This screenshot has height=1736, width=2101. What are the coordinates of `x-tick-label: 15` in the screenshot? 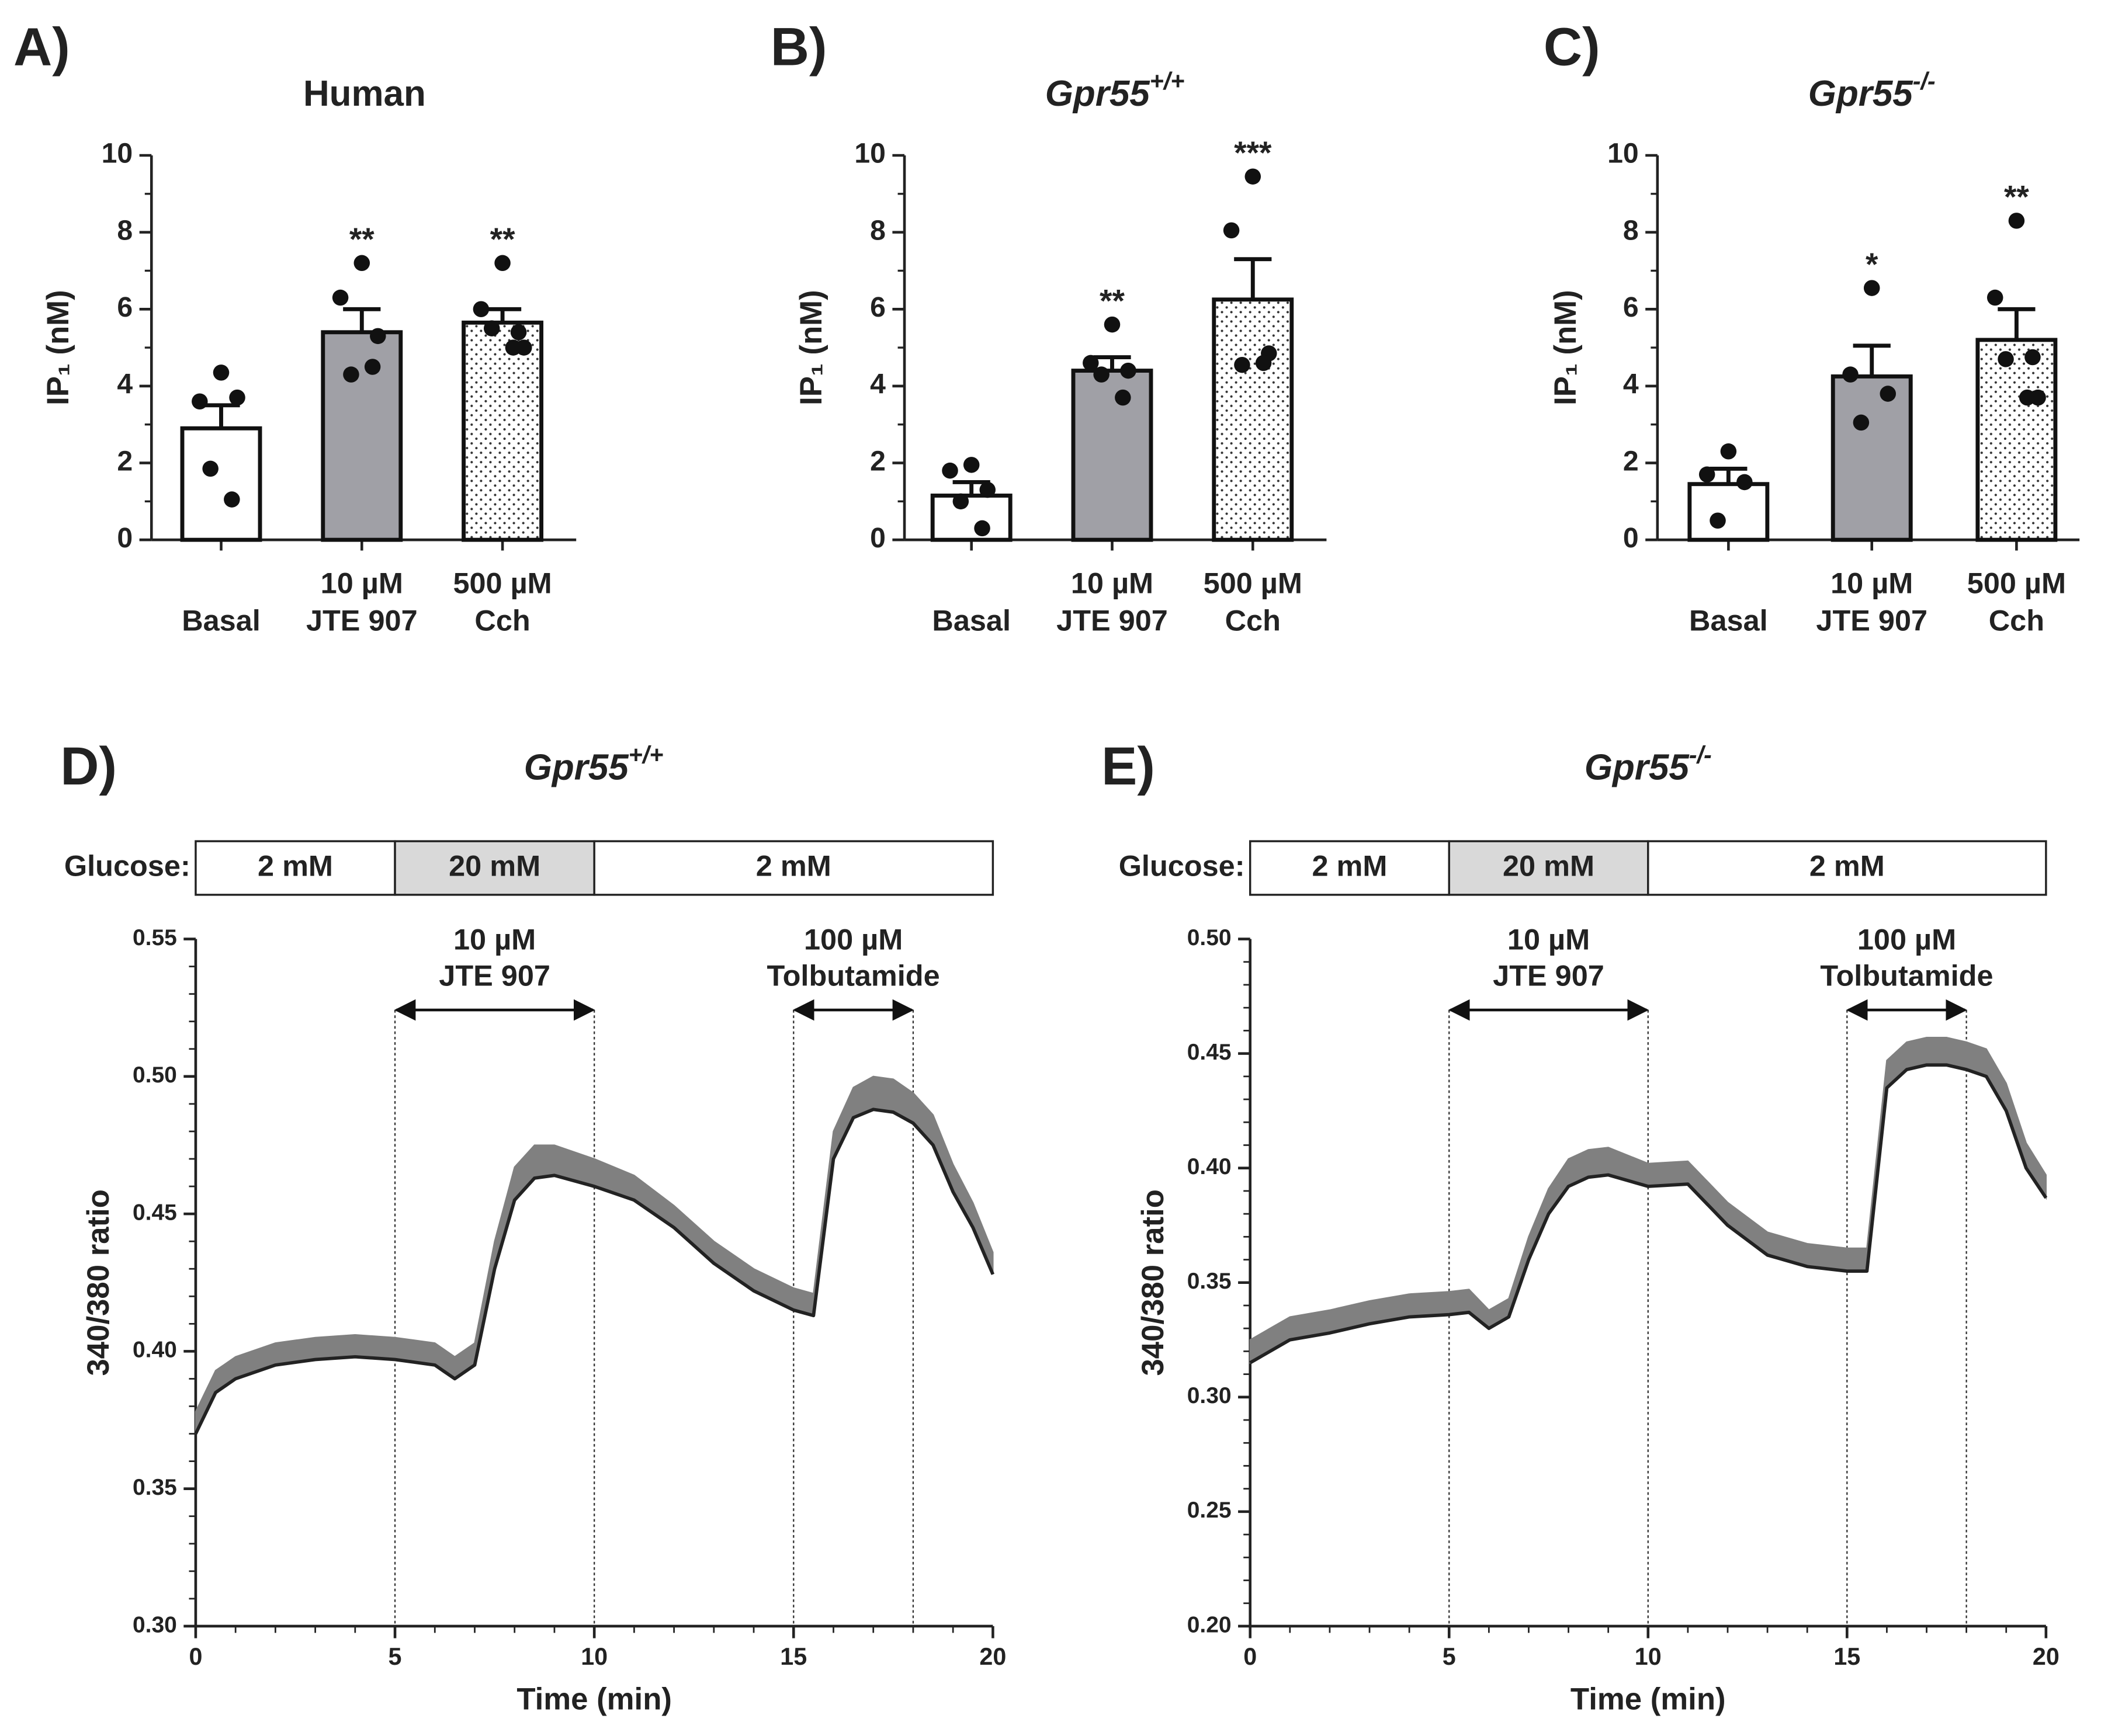 It's located at (1846, 1656).